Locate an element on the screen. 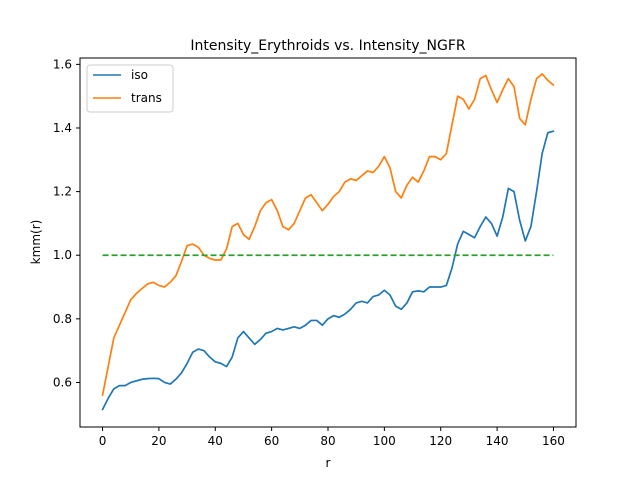 The height and width of the screenshot is (480, 640). x-tick-label: 40 is located at coordinates (215, 441).